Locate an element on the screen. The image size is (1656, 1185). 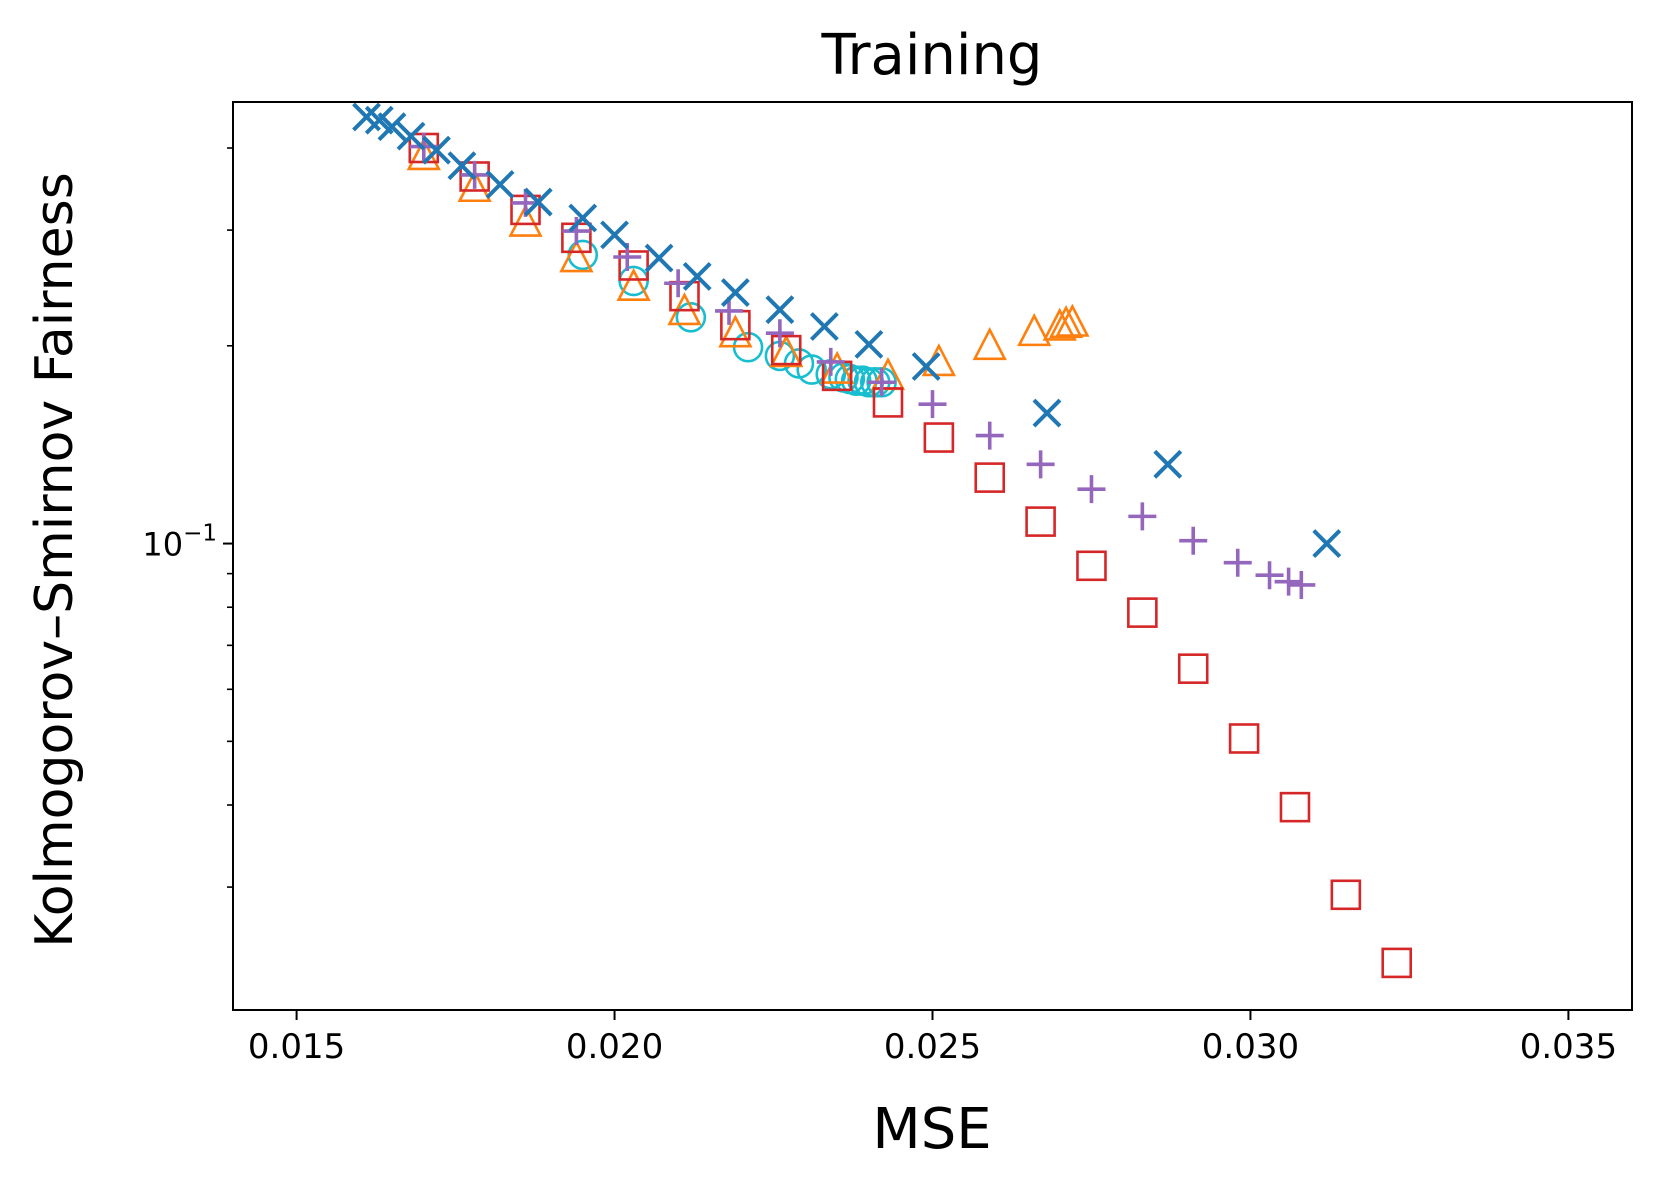
chart-title: Training is located at coordinates (932, 55).